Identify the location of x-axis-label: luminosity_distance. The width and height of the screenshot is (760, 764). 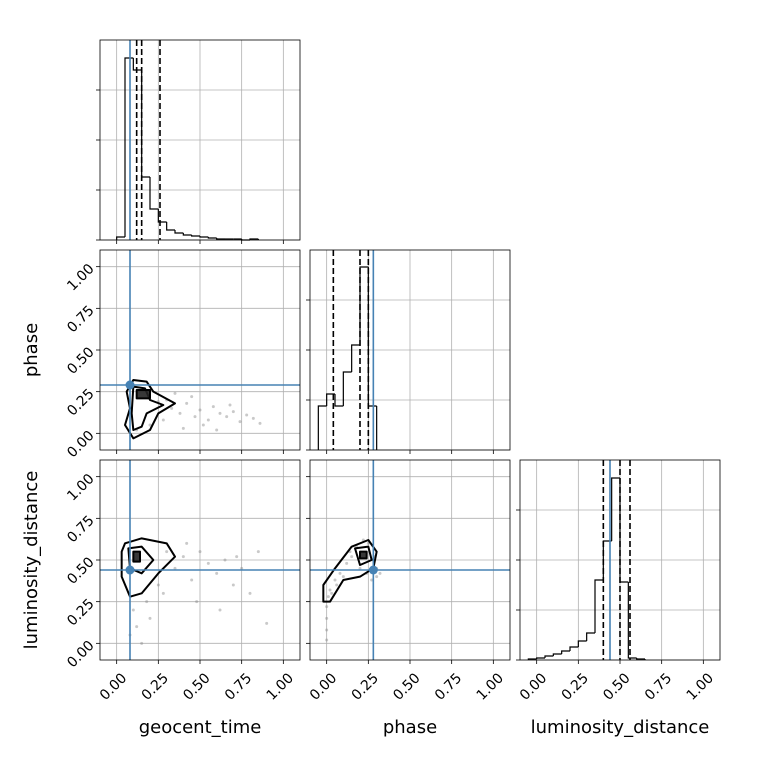
(620, 727).